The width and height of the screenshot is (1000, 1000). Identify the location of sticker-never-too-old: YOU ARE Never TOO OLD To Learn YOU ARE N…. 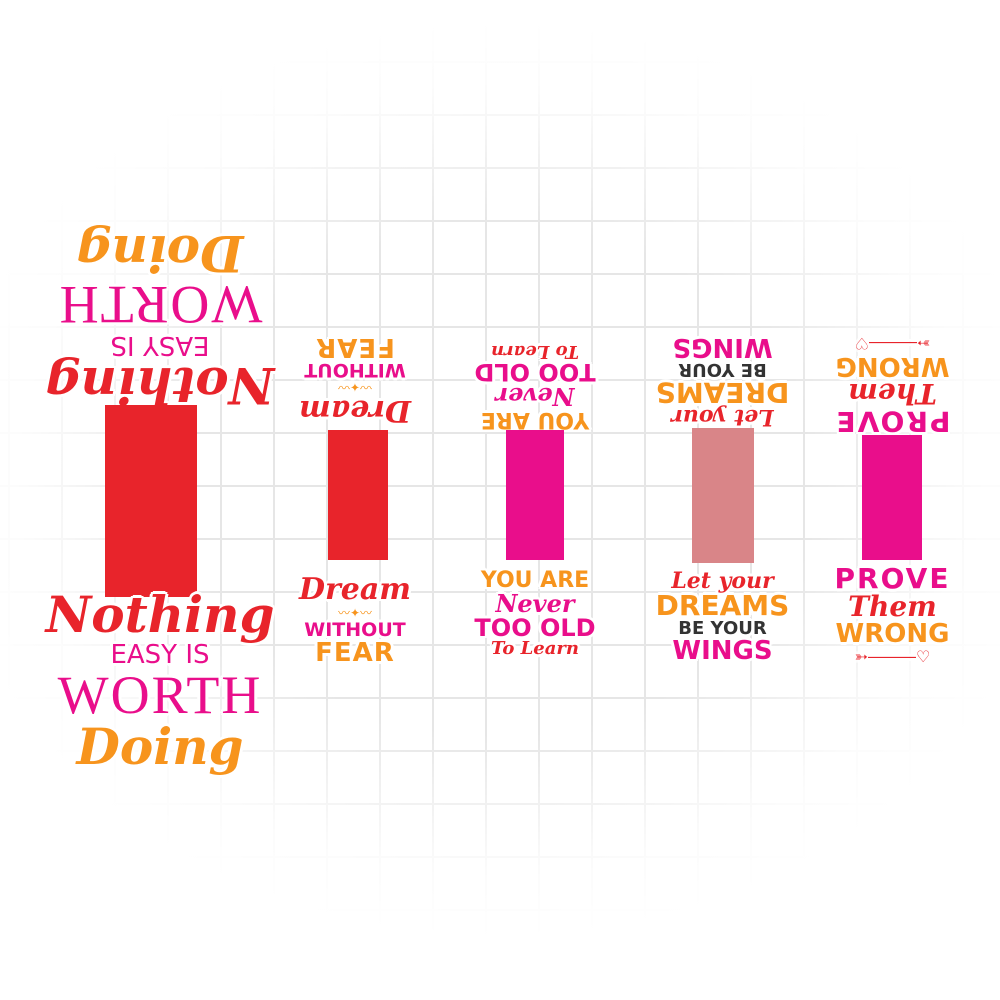
(535, 500).